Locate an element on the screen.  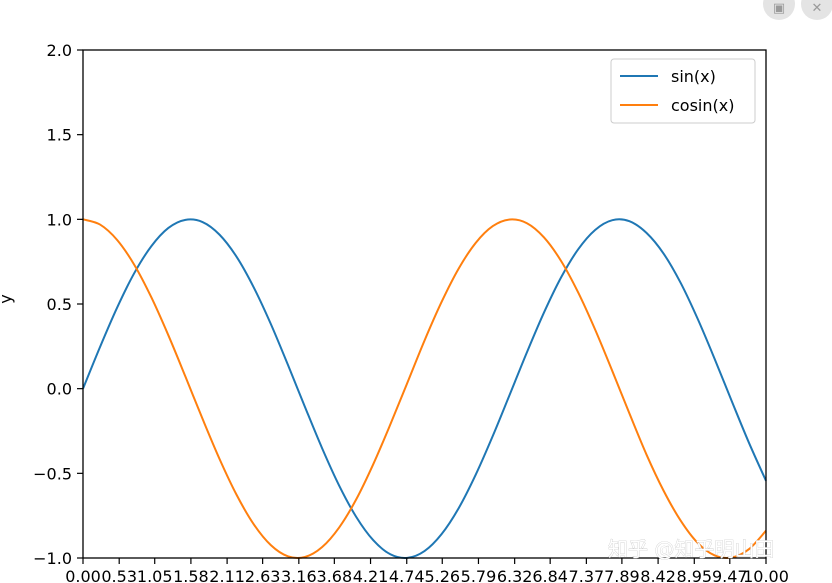
close-button: ✕ is located at coordinates (816, 10).